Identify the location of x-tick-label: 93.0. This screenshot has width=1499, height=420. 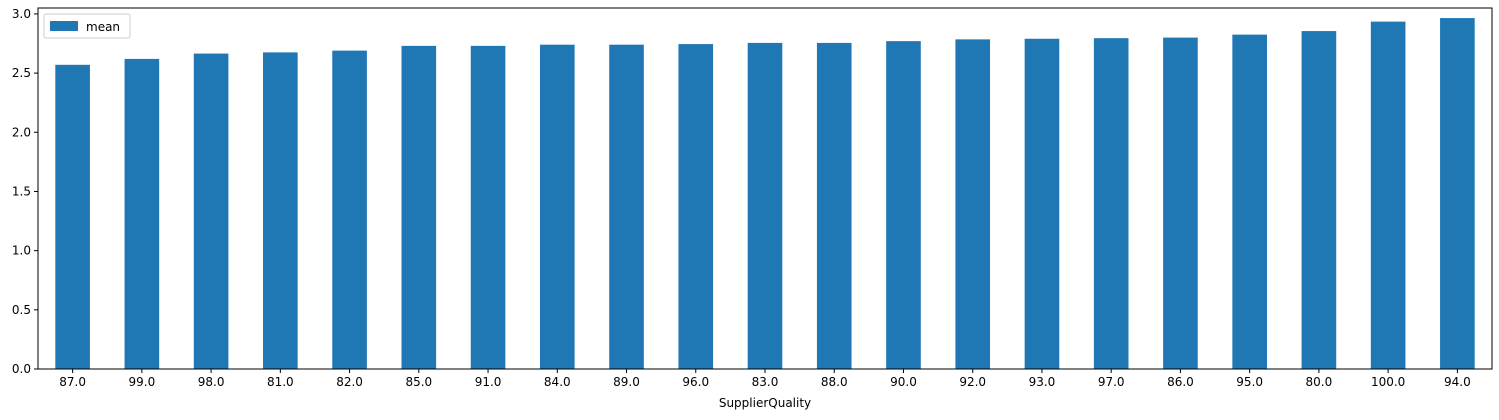
(1042, 382).